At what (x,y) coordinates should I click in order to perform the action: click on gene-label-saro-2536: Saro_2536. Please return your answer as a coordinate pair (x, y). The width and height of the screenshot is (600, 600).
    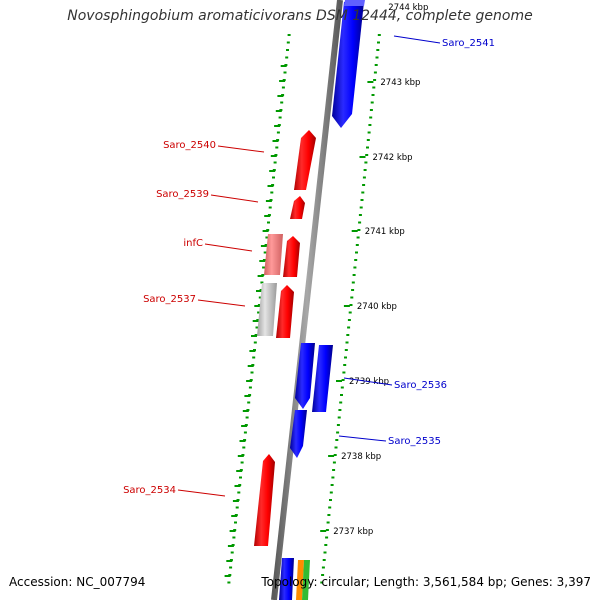
    Looking at the image, I should click on (420, 385).